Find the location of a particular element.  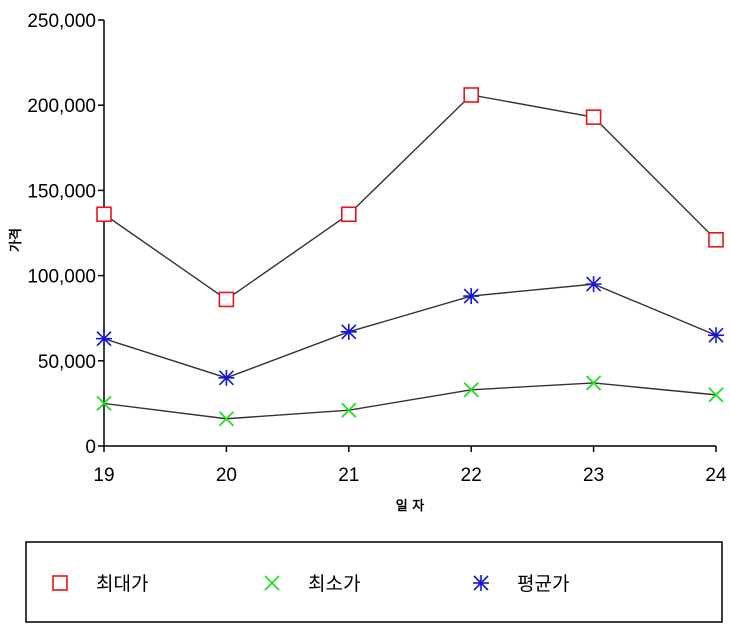

legend-item: 평균가 is located at coordinates (521, 584).